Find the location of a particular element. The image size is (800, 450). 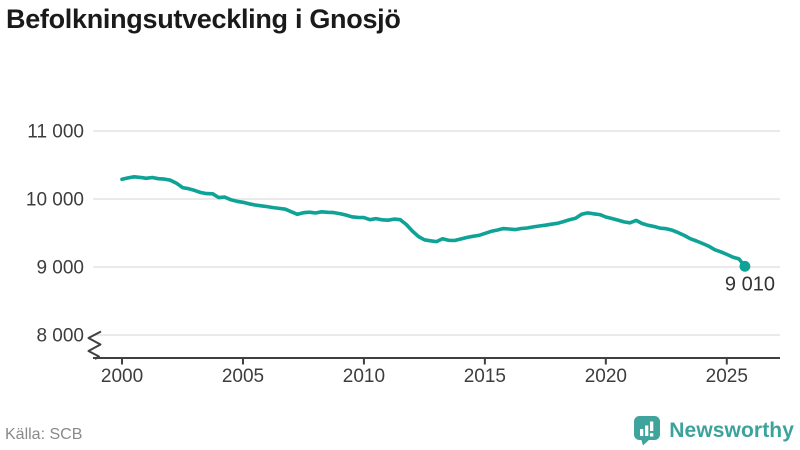

x-tick-label: 2015 is located at coordinates (485, 376).